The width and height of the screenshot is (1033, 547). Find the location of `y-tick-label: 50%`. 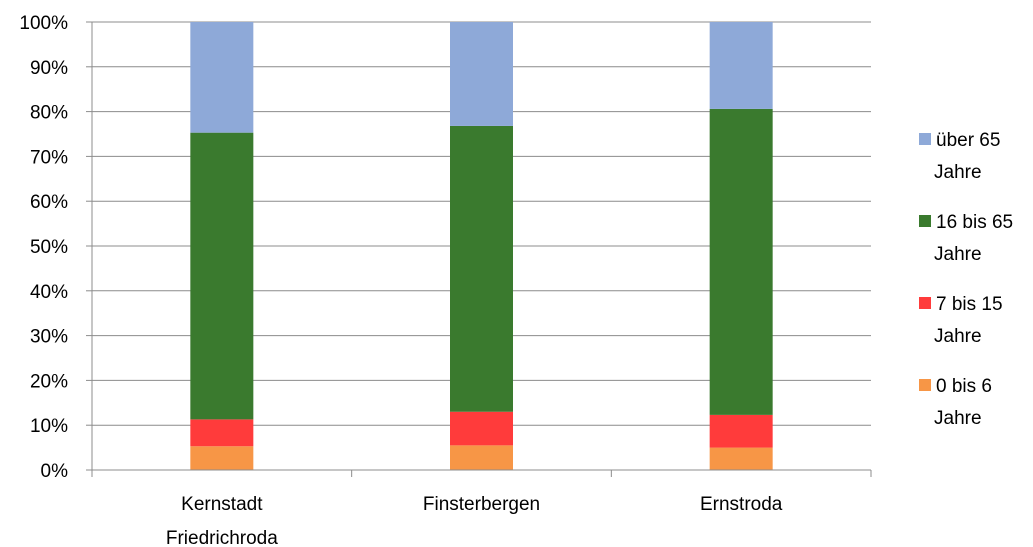

y-tick-label: 50% is located at coordinates (49, 247).